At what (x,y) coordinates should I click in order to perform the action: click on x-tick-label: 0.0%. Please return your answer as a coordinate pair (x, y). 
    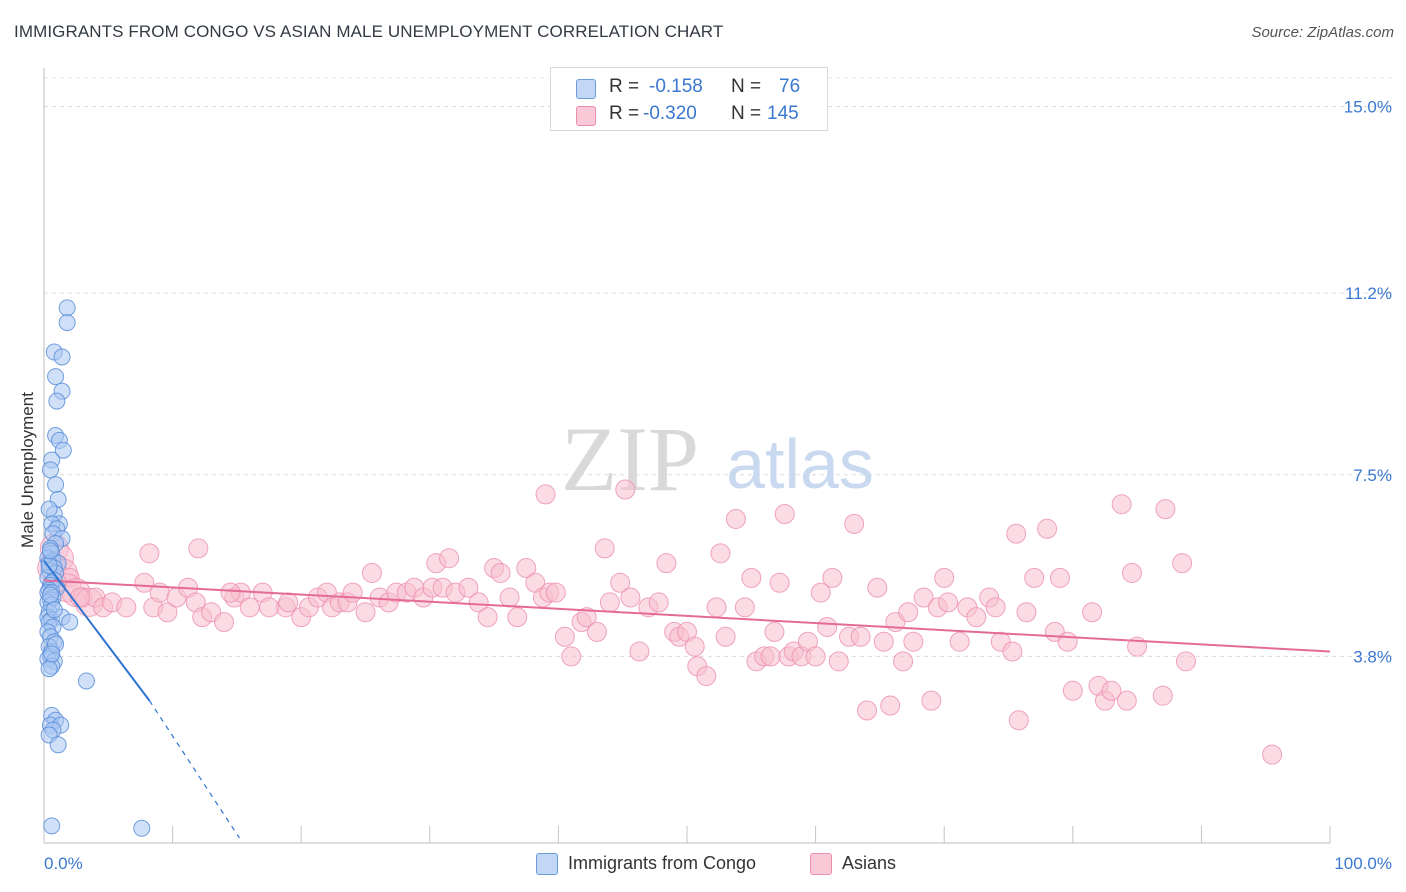
    Looking at the image, I should click on (63, 863).